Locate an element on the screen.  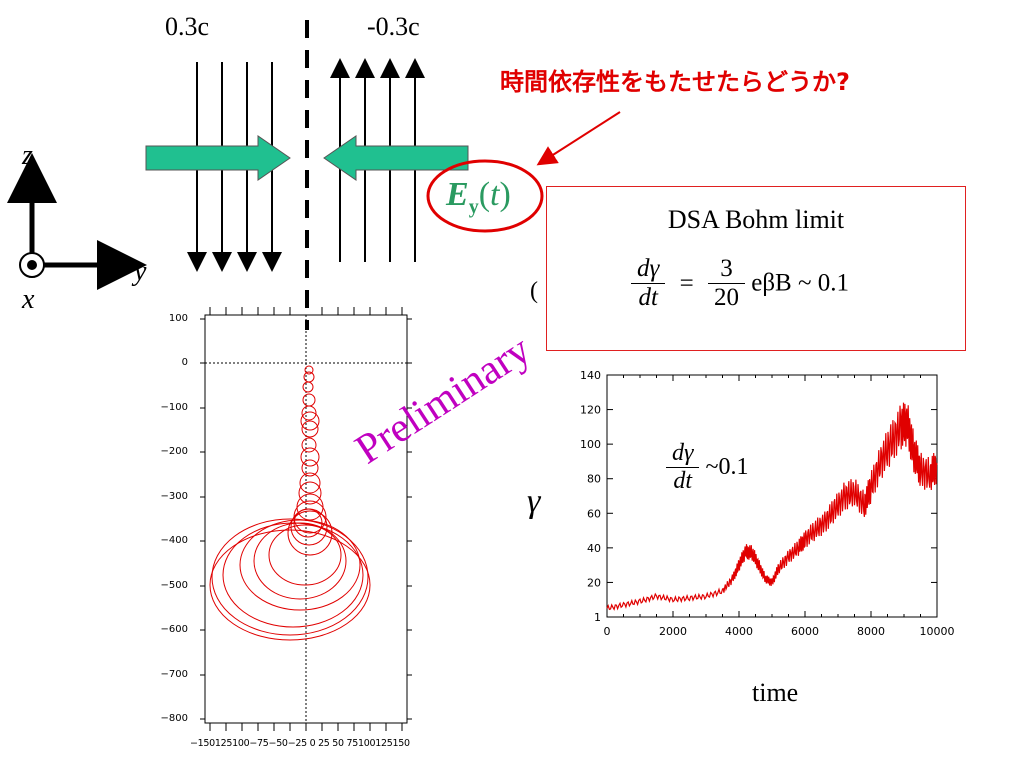
trajectory-plot is located at coordinates (306, 519).